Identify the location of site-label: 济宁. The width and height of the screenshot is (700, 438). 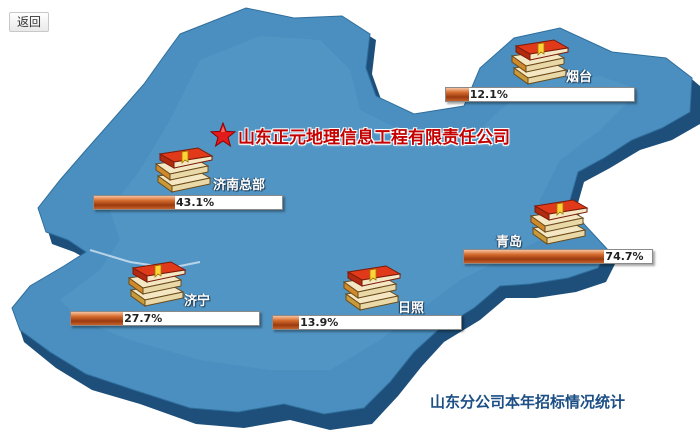
(197, 301).